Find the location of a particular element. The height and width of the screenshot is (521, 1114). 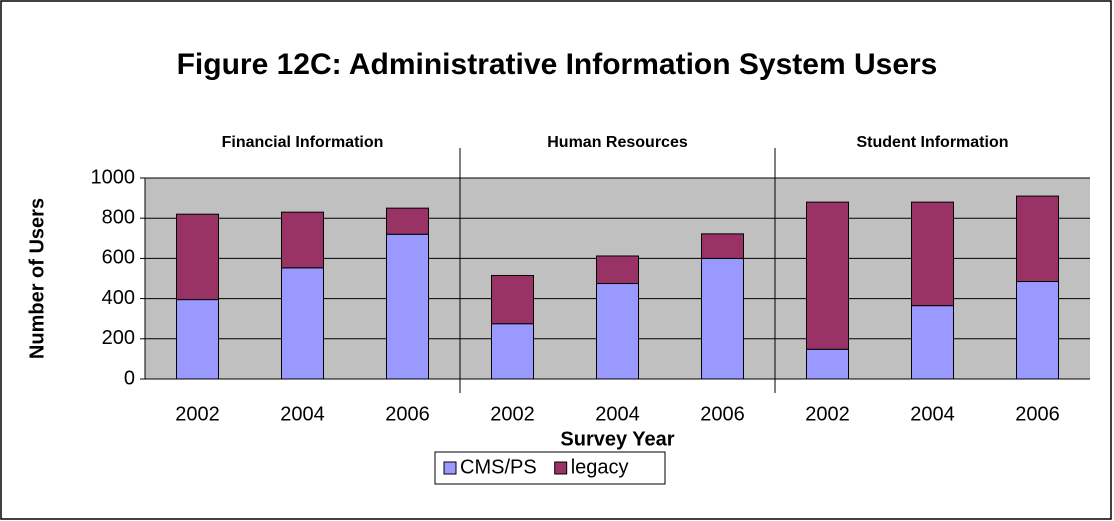

y-tick-label: 200 is located at coordinates (118, 338).